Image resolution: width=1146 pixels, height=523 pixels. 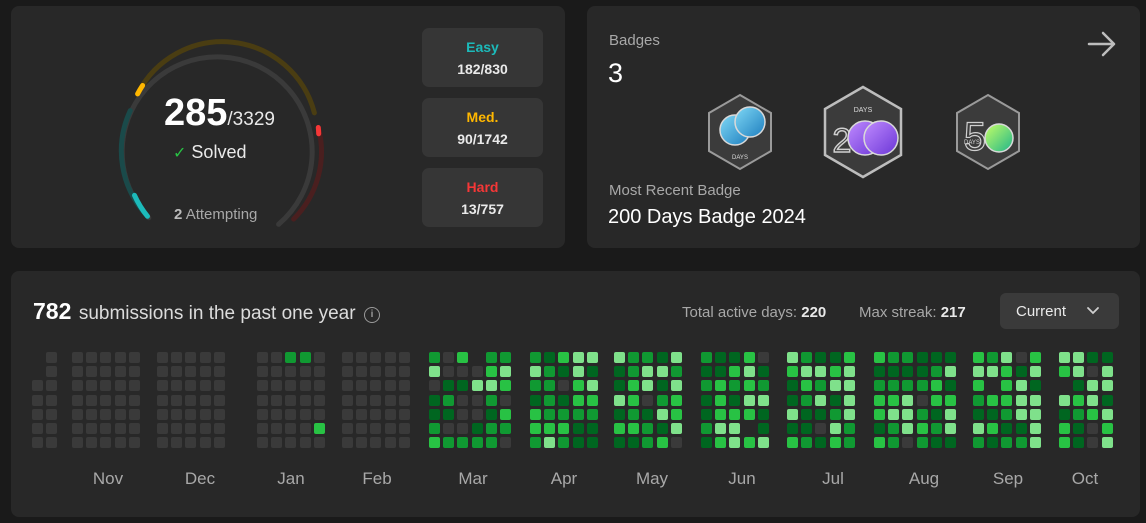 What do you see at coordinates (863, 132) in the screenshot?
I see `200-days-badge-icon: DAYS 2` at bounding box center [863, 132].